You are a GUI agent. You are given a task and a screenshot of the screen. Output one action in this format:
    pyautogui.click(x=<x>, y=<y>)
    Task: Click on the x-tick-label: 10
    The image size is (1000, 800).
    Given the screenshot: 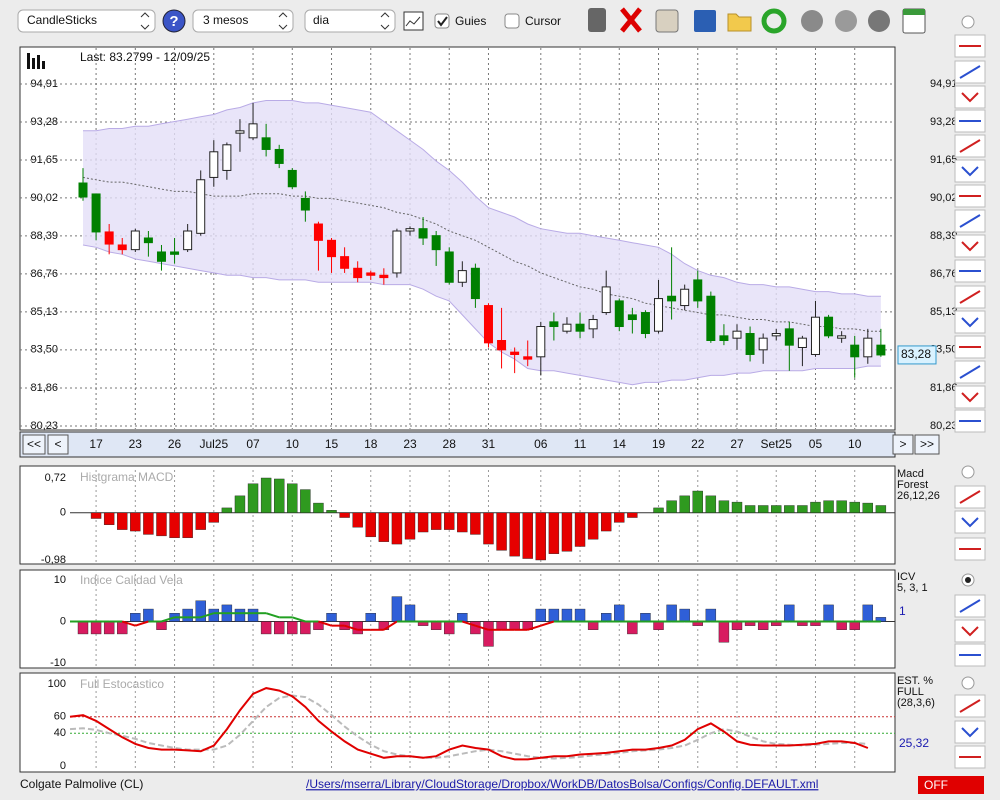 What is the action you would take?
    pyautogui.click(x=293, y=444)
    